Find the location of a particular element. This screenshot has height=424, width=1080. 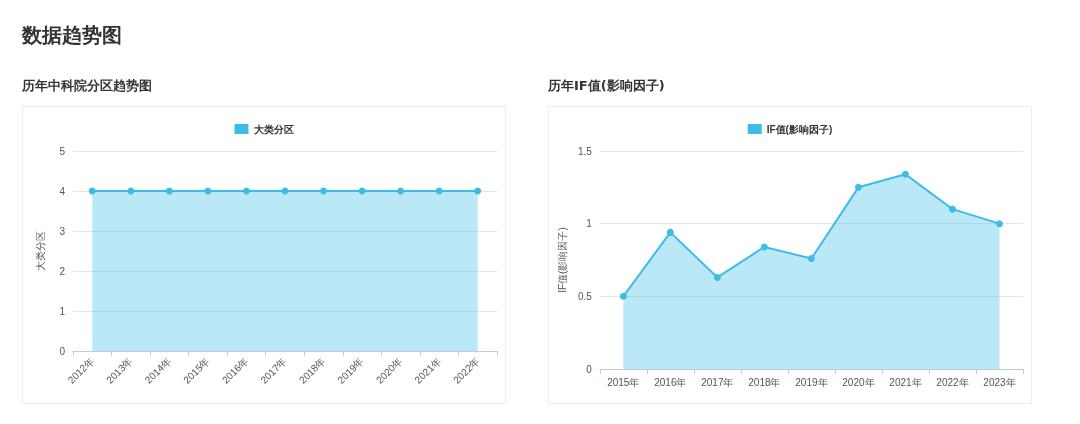

x-tick-label: 2021年 is located at coordinates (905, 382).